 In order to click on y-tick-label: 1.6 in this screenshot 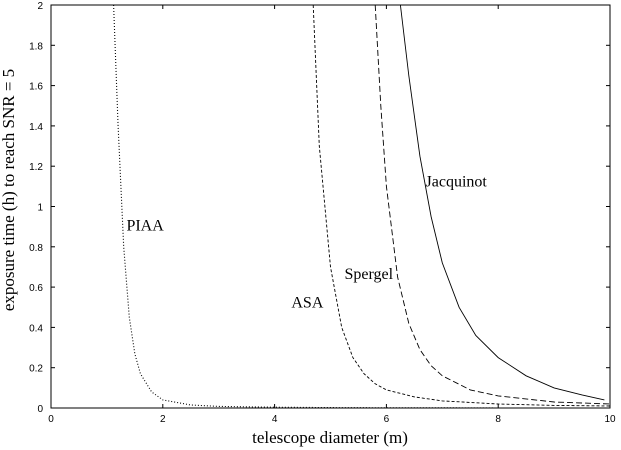, I will do `click(36, 87)`.